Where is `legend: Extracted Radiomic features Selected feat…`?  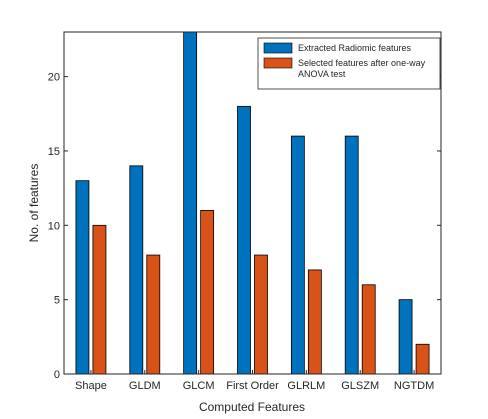 legend: Extracted Radiomic features Selected feat… is located at coordinates (349, 63).